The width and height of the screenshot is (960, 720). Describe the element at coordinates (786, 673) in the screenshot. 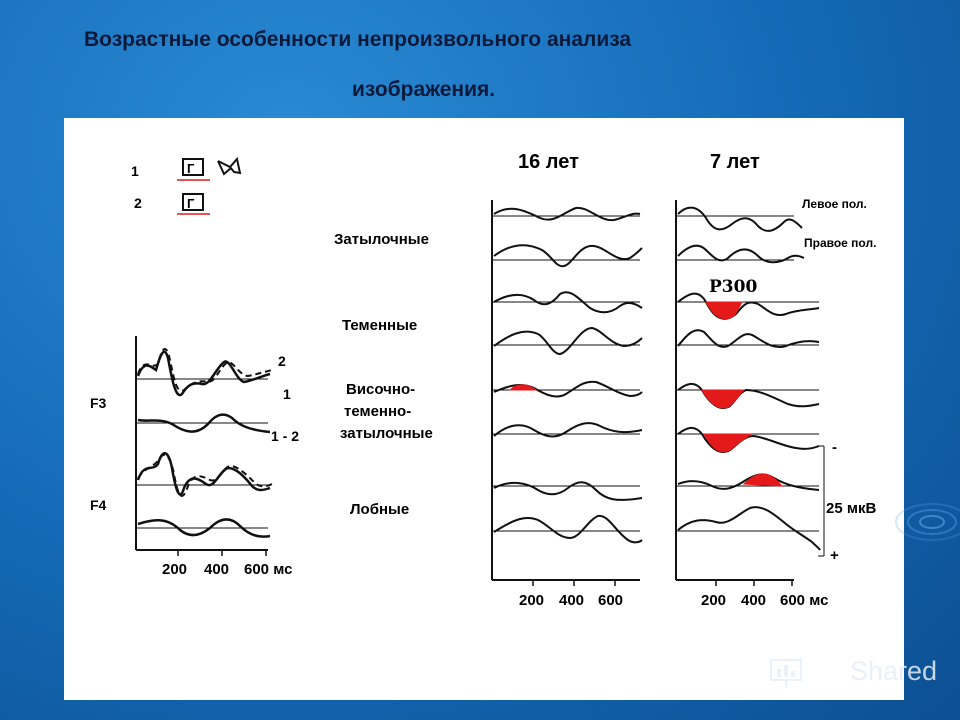

I see `presentation-icon` at that location.